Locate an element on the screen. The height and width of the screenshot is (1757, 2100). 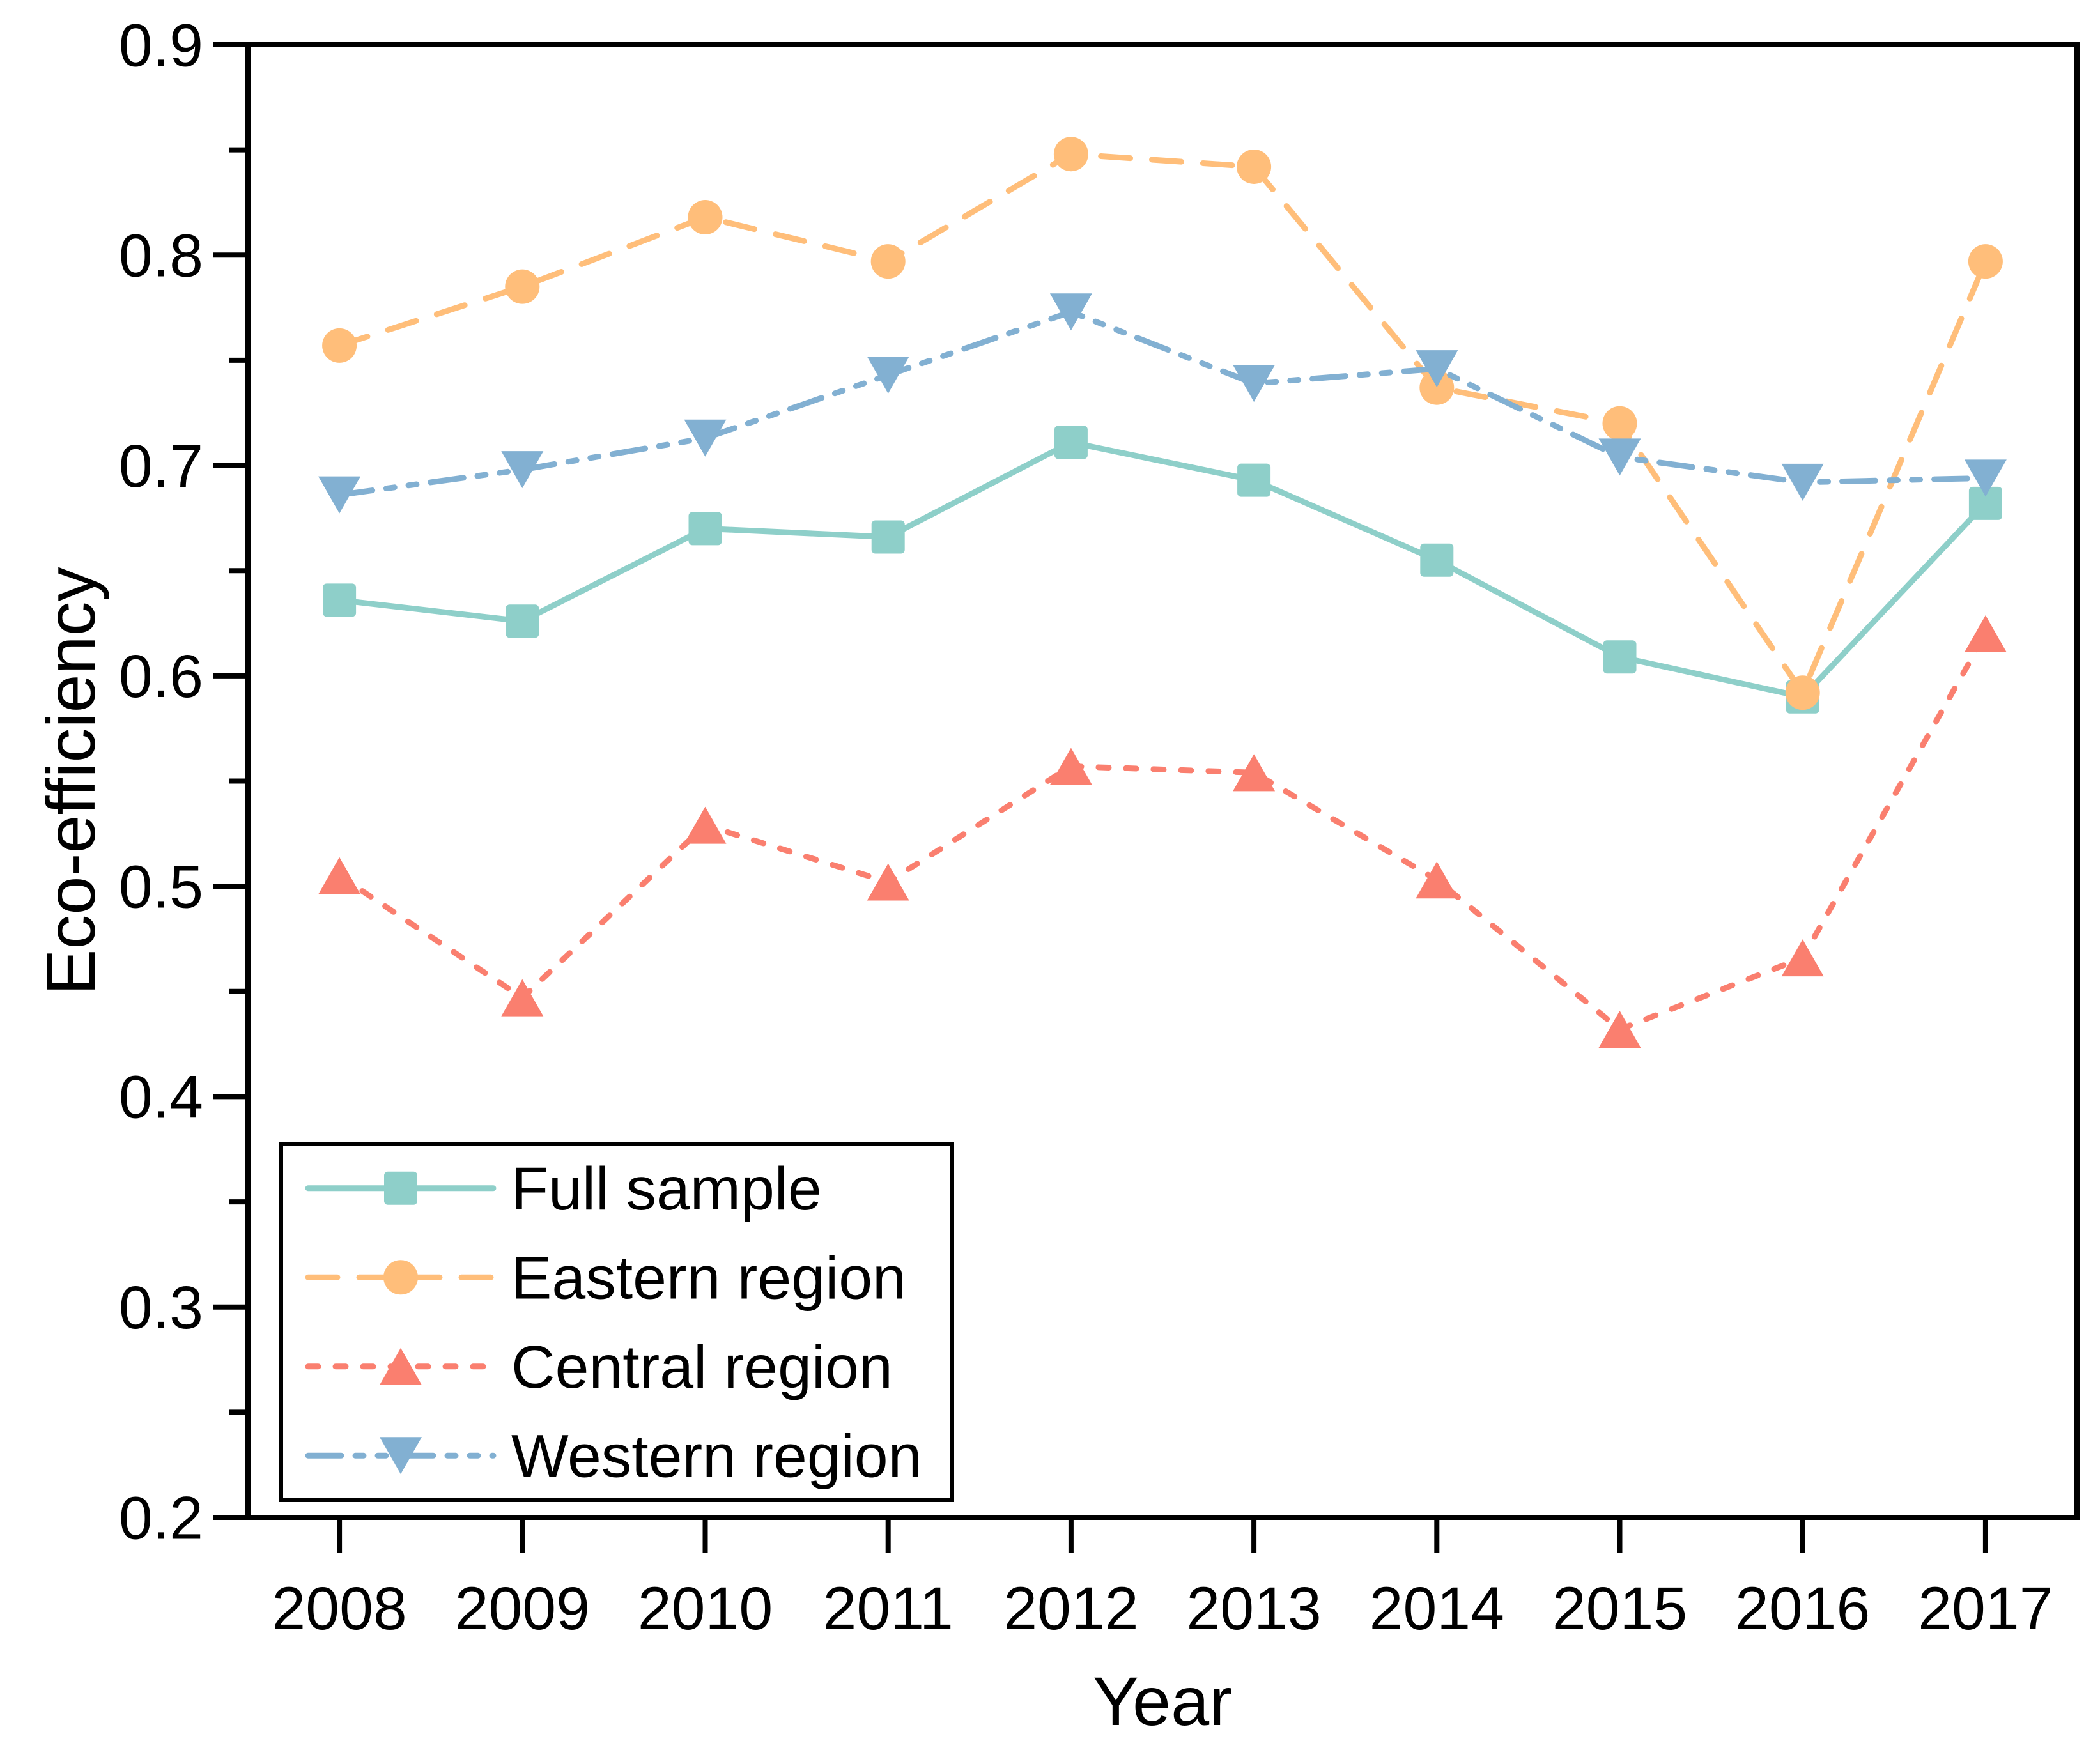
x-tick-label: 2013 is located at coordinates (1253, 1609).